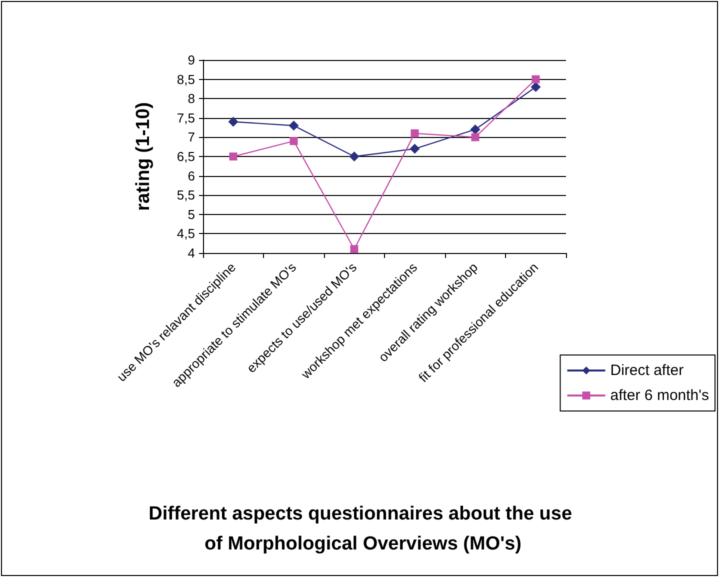 Image resolution: width=719 pixels, height=577 pixels. I want to click on y-tick-label: 7, so click(191, 137).